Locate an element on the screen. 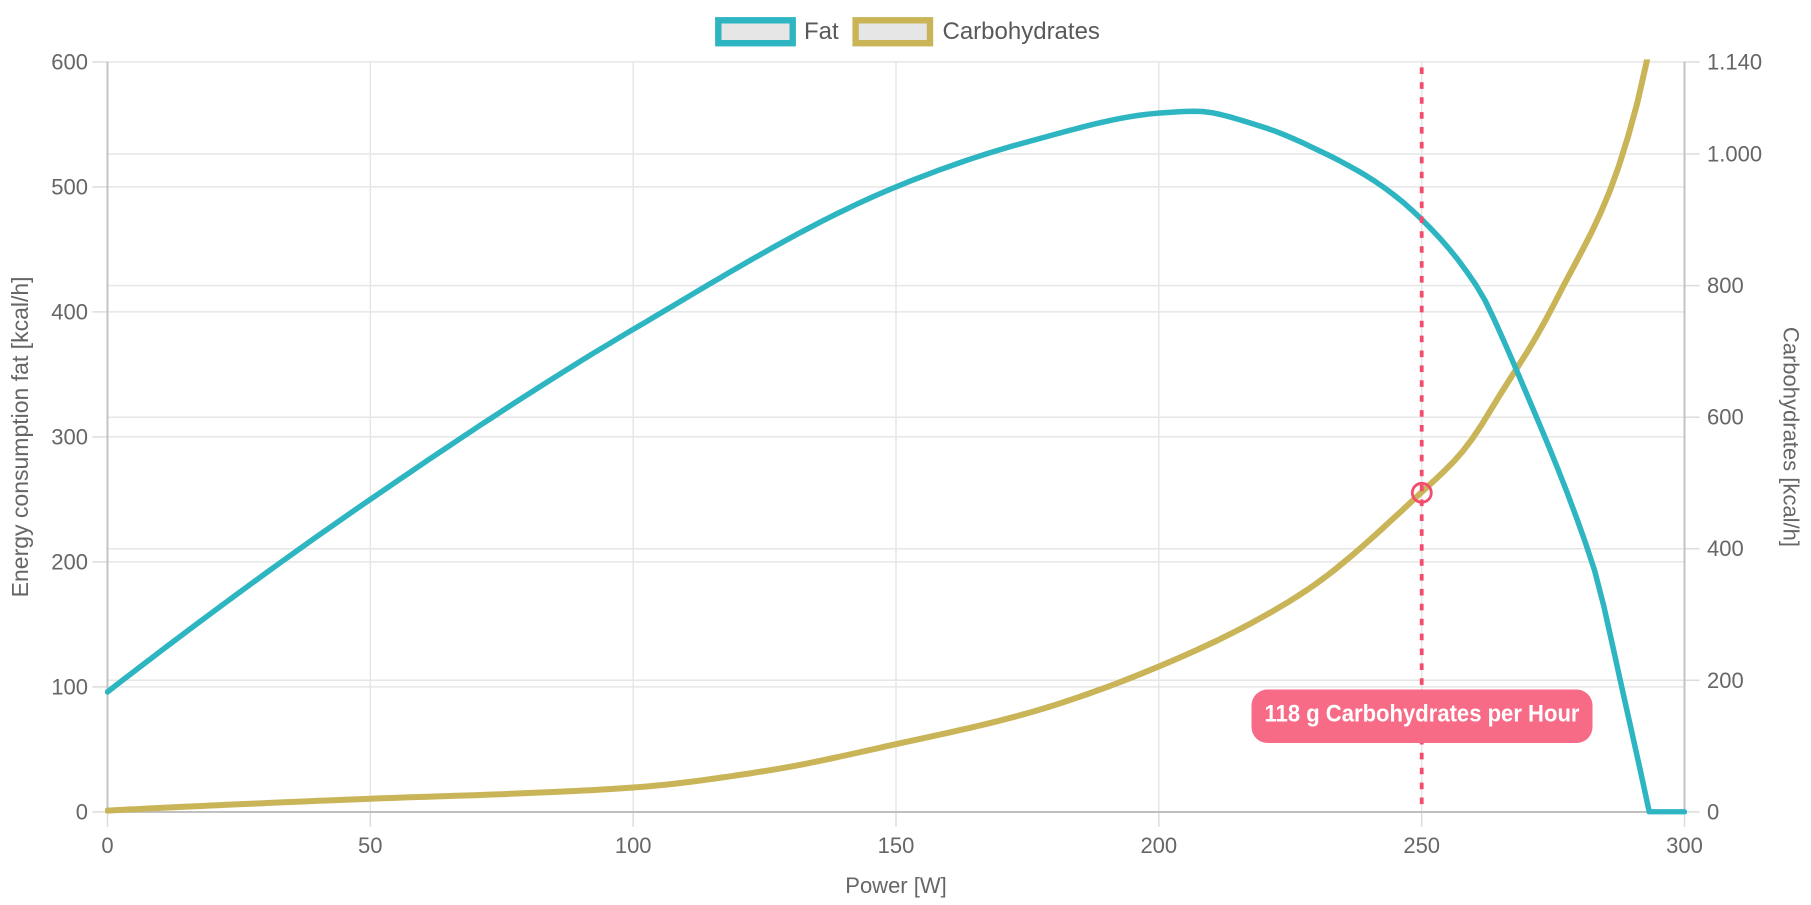 This screenshot has width=1811, height=905. svg-text: 118 g Carbohydrates per Hour is located at coordinates (1422, 714).